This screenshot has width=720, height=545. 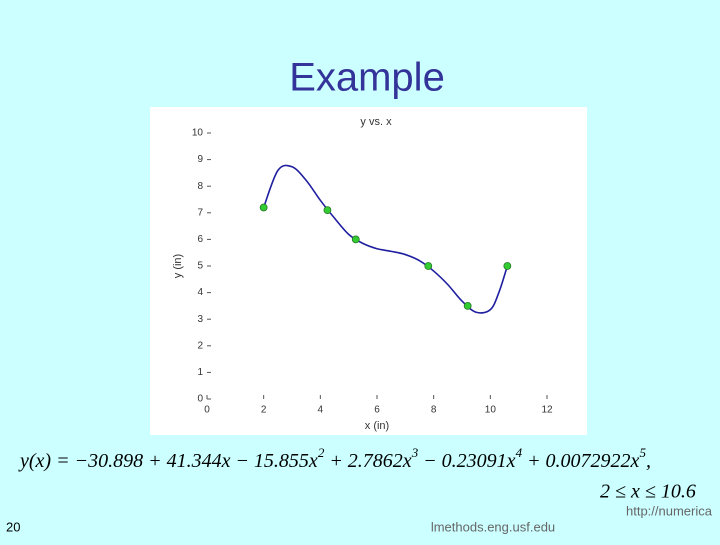 What do you see at coordinates (200, 266) in the screenshot?
I see `y-tick-label: 5` at bounding box center [200, 266].